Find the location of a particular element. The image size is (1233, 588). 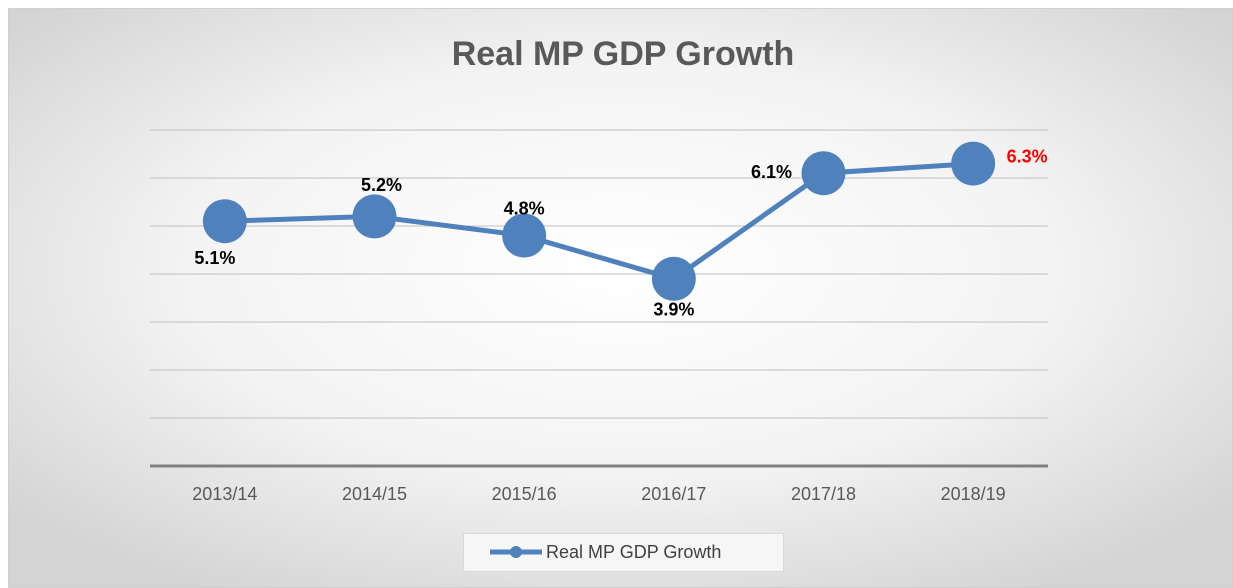

chart-title: Real MP GDP Growth is located at coordinates (623, 54).